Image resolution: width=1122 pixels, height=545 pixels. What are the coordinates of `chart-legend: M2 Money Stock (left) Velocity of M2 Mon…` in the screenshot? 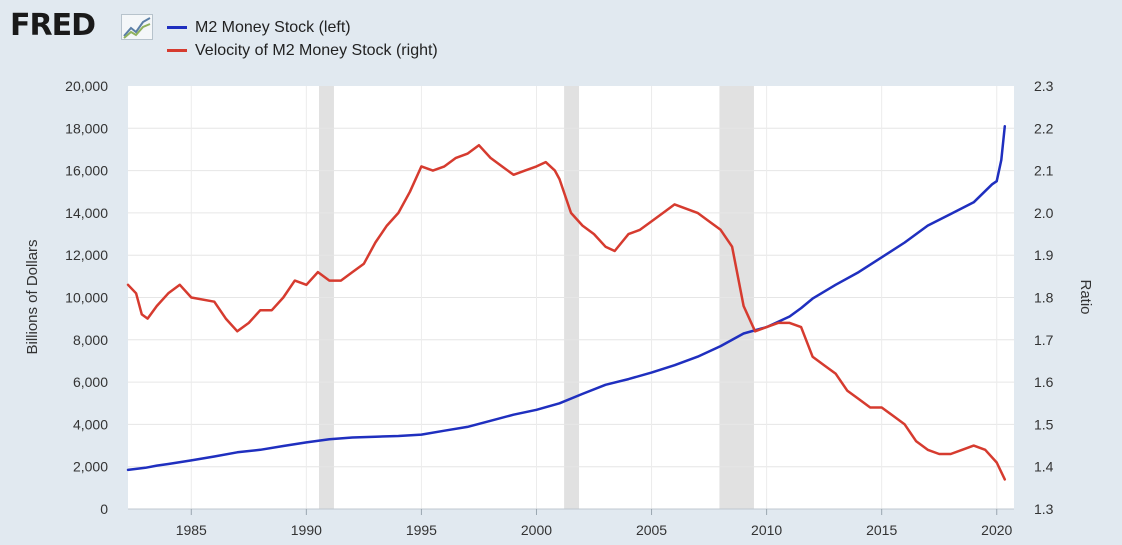 It's located at (302, 39).